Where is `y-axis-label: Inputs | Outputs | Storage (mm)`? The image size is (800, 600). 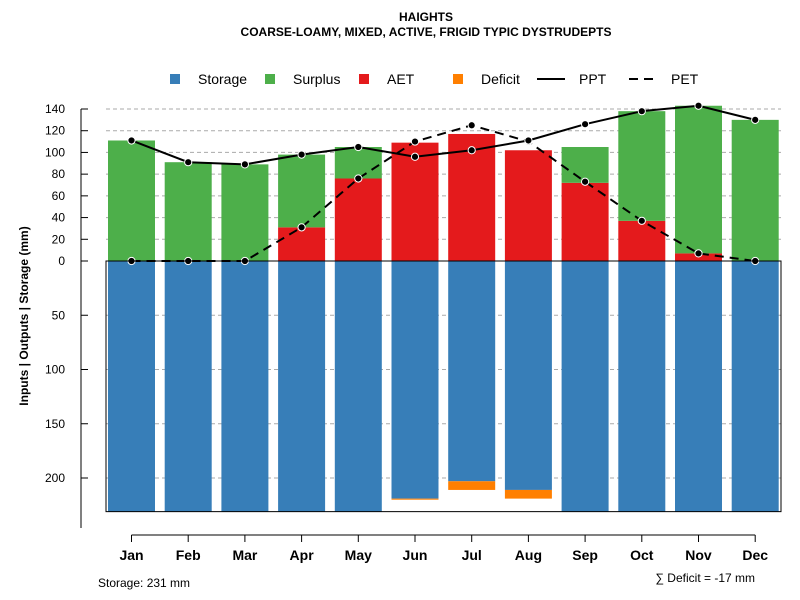
y-axis-label: Inputs | Outputs | Storage (mm) is located at coordinates (24, 315).